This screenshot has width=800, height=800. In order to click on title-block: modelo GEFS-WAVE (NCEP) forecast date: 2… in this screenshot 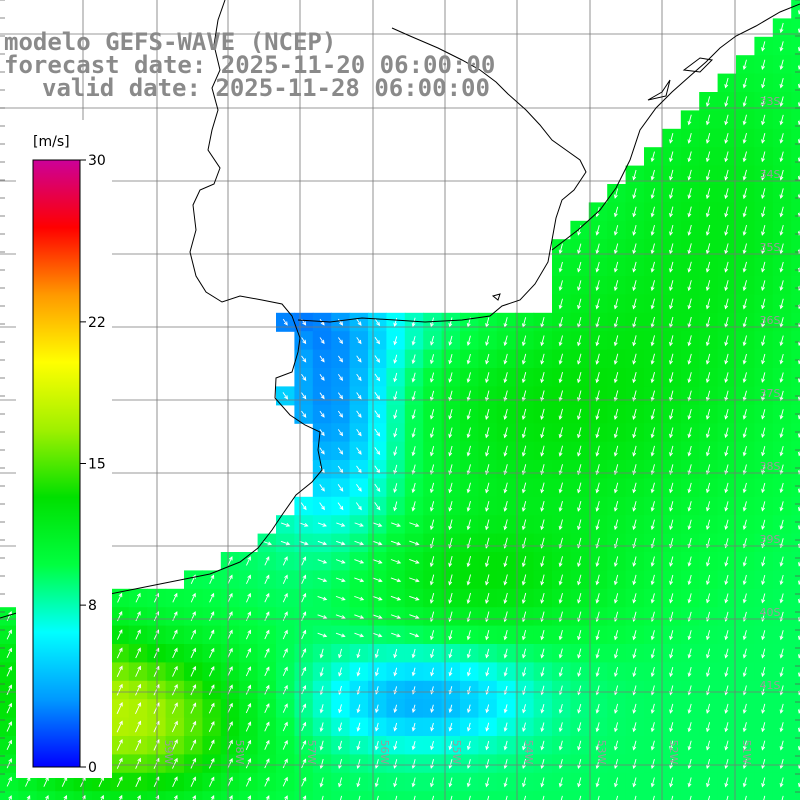, I will do `click(249, 65)`.